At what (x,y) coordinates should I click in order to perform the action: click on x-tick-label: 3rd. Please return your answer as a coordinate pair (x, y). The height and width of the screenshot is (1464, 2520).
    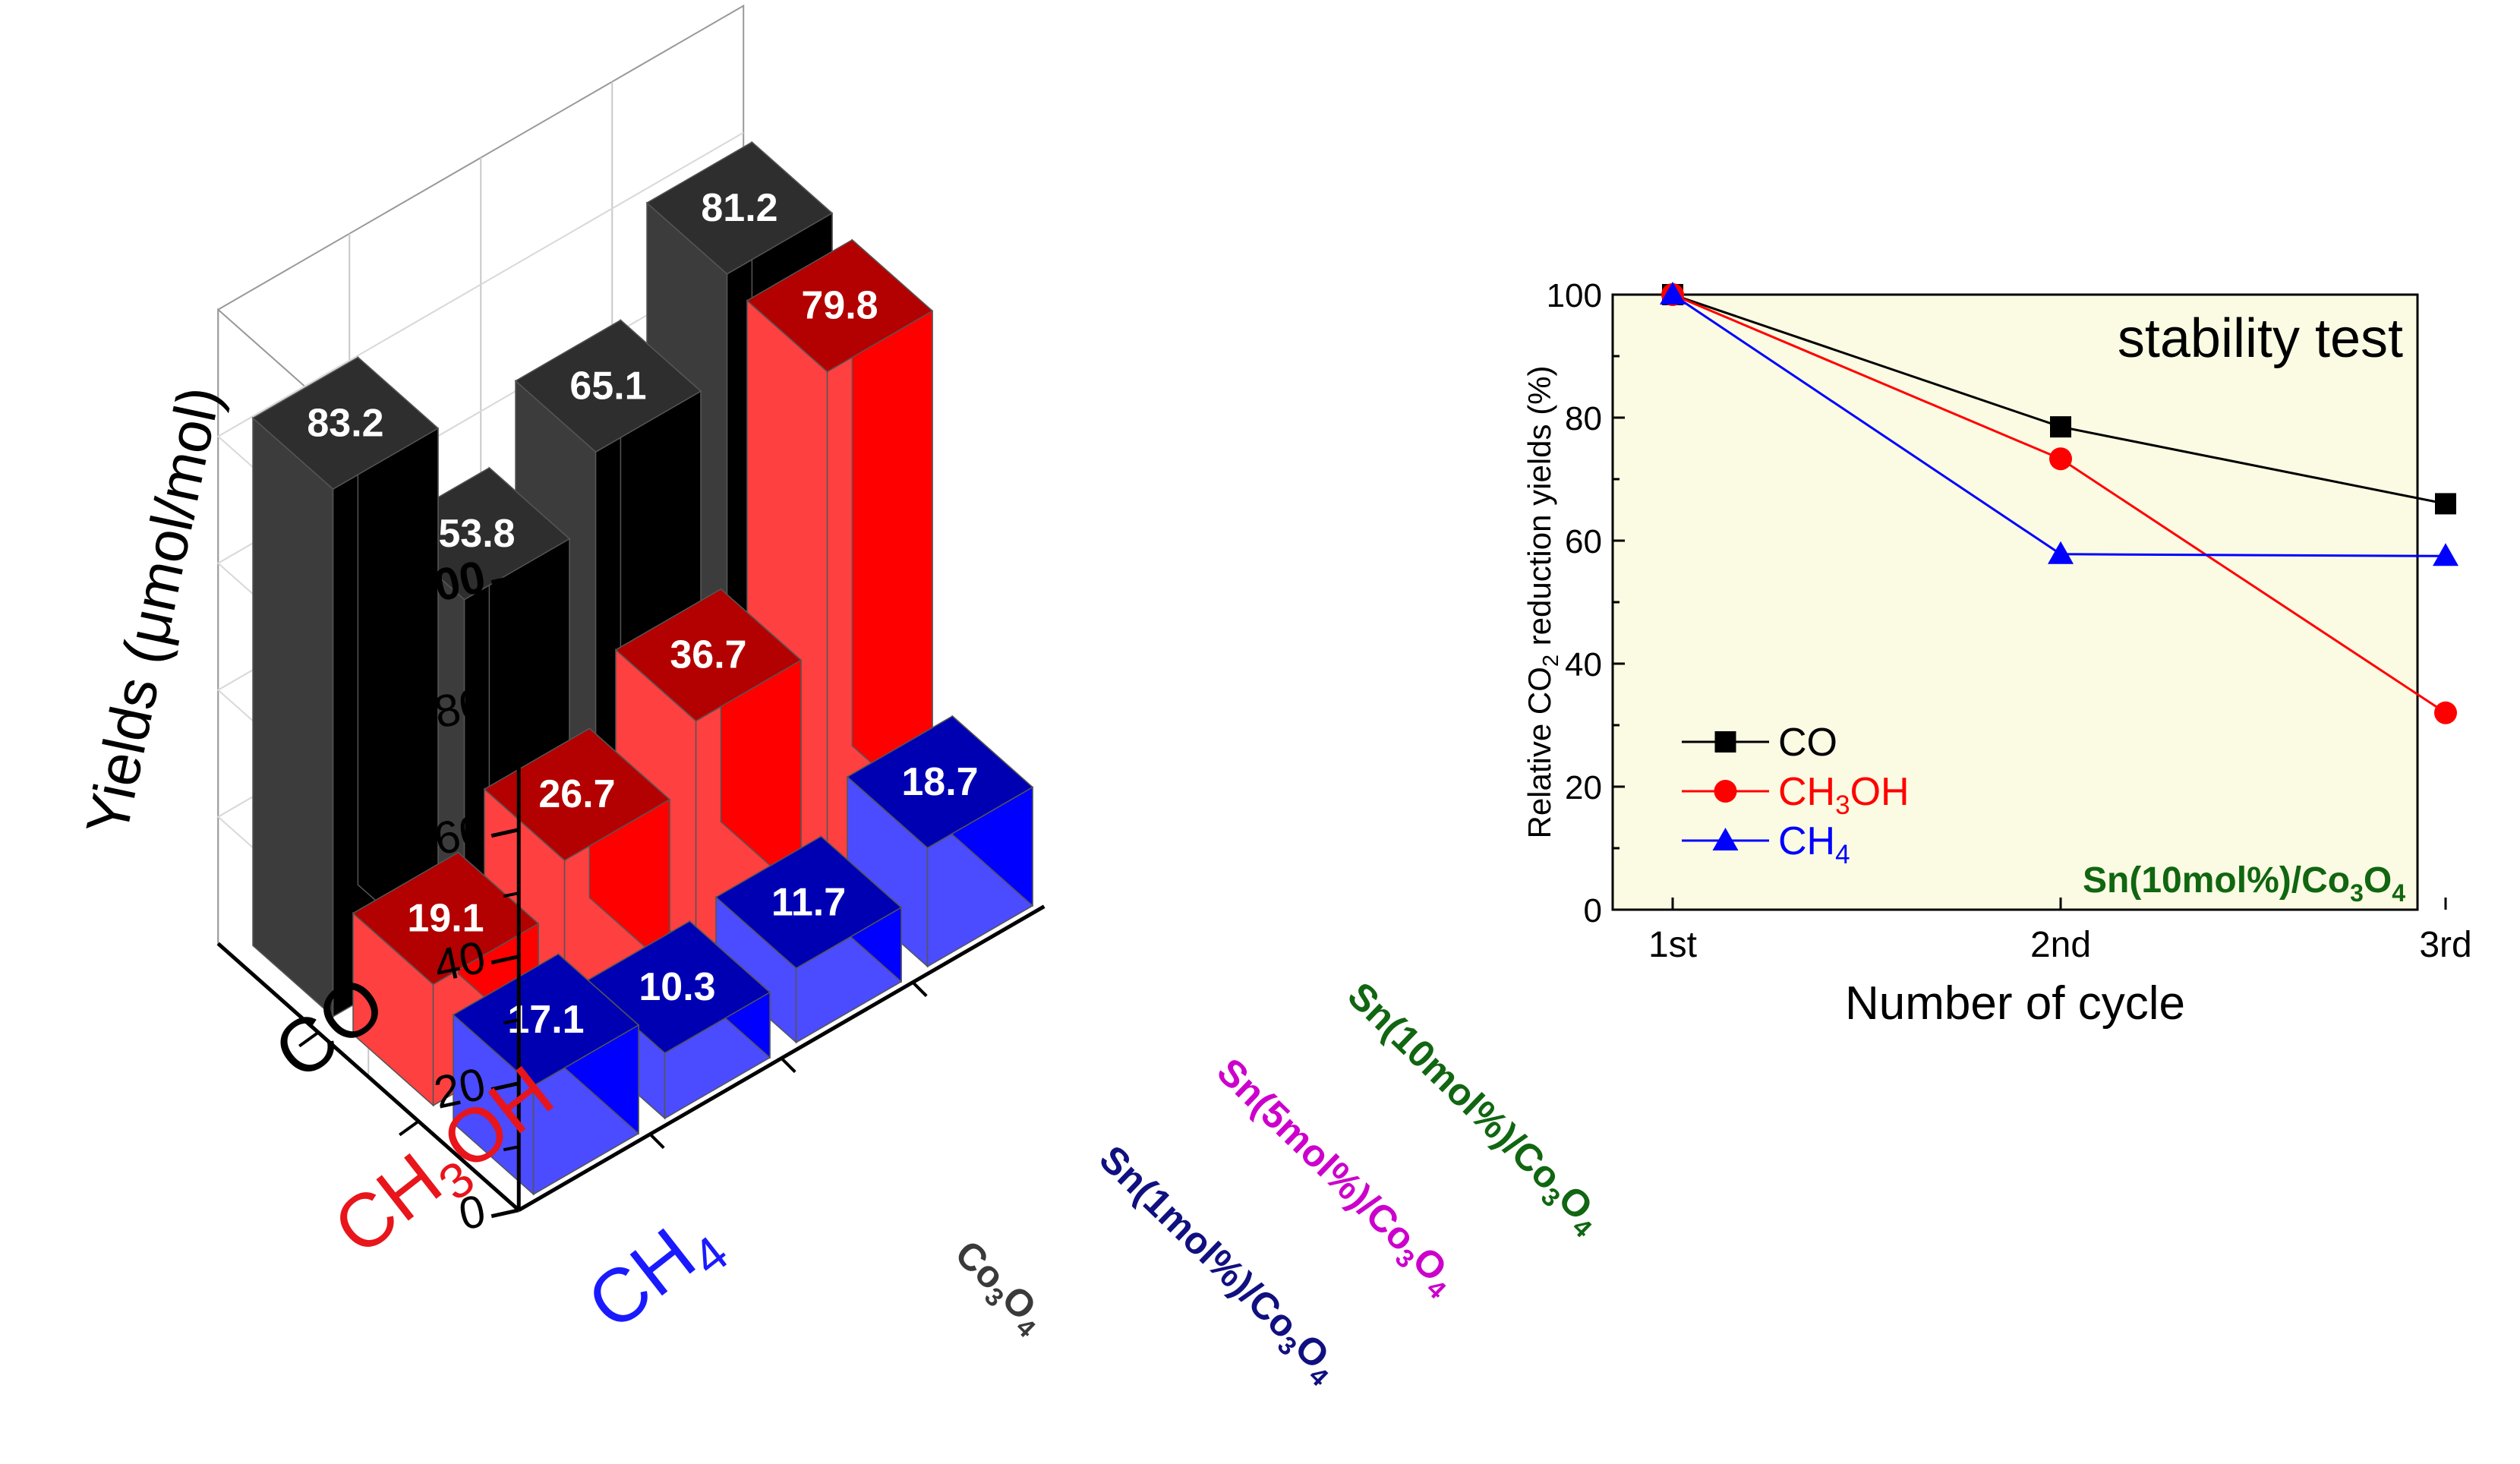
    Looking at the image, I should click on (2445, 945).